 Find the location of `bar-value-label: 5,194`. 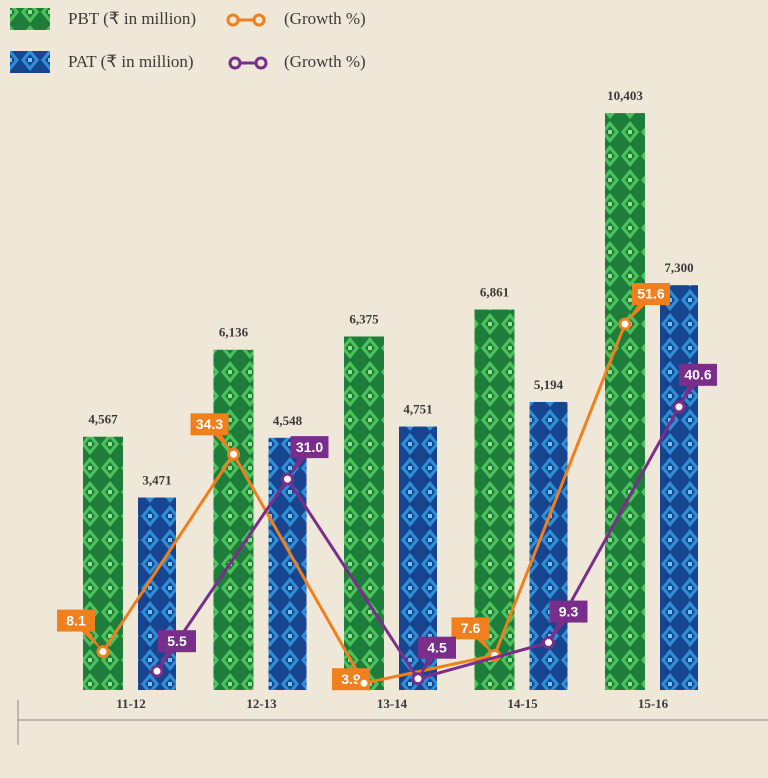

bar-value-label: 5,194 is located at coordinates (549, 384).